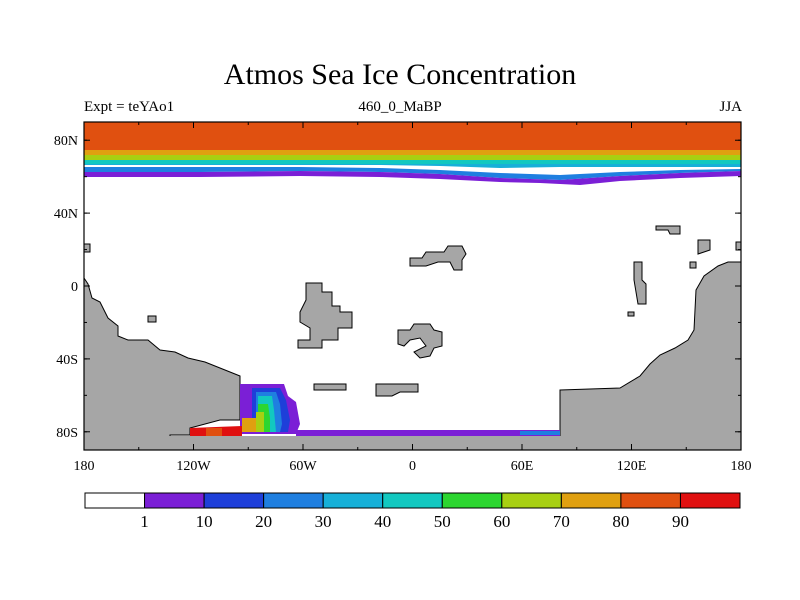 The height and width of the screenshot is (600, 800). What do you see at coordinates (412, 417) in the screenshot?
I see `antarctic-ice` at bounding box center [412, 417].